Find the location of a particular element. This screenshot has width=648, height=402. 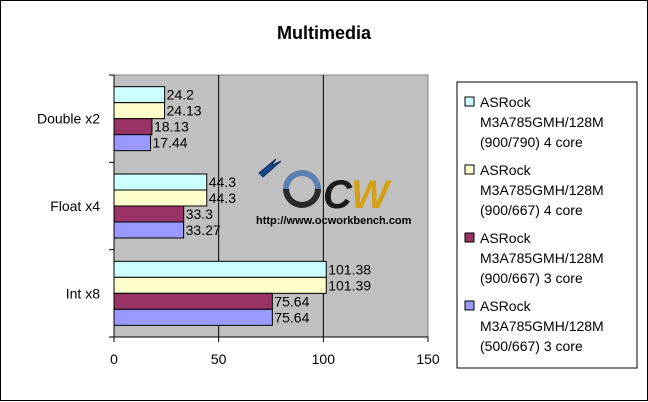

ocw-logo: C W is located at coordinates (325, 187).